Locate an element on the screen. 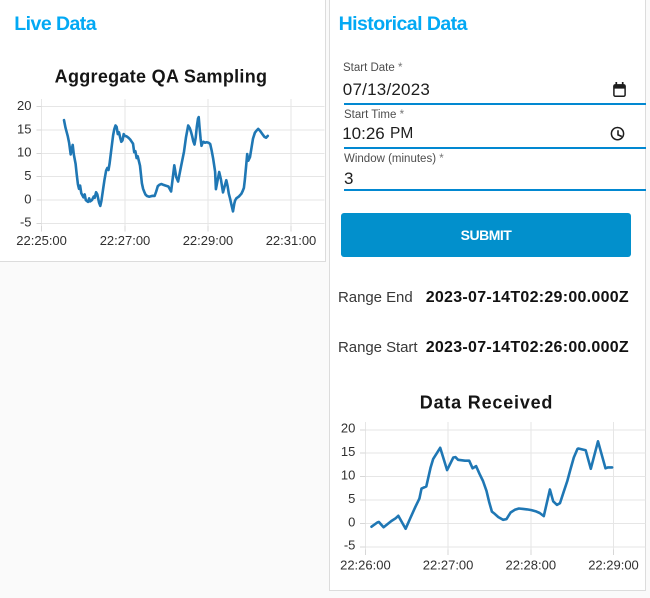 The width and height of the screenshot is (650, 598). svg-text: Data Received is located at coordinates (486, 402).